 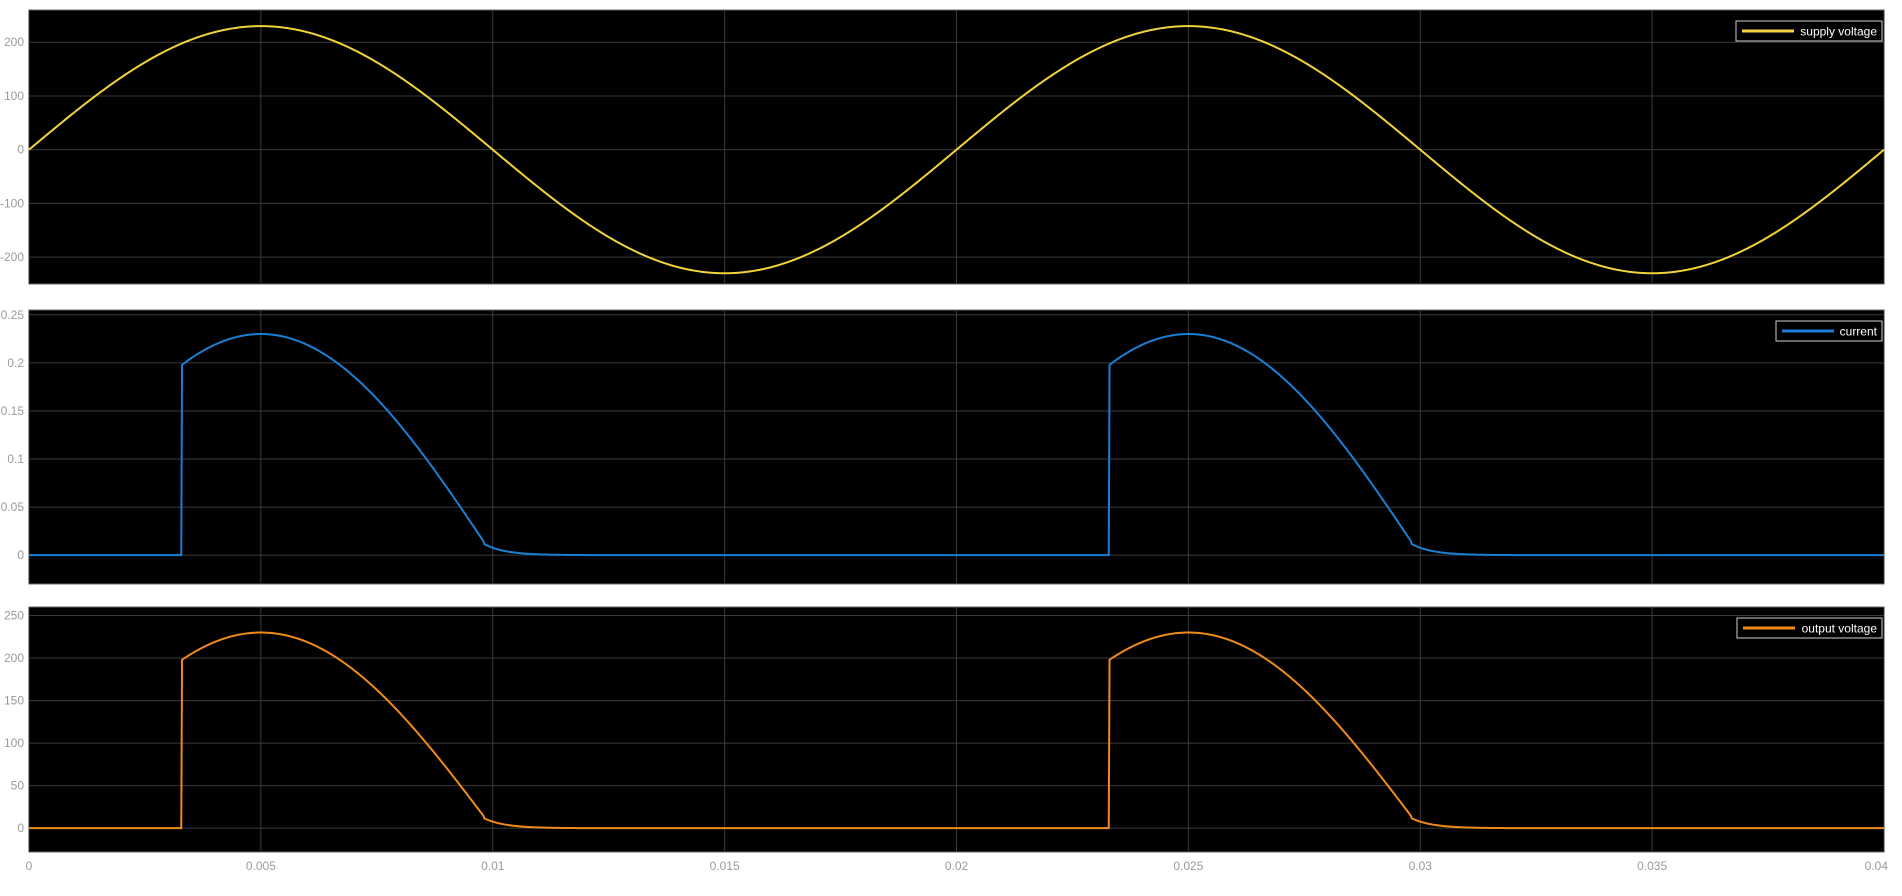 I want to click on x-tick-label: 0.04, so click(x=1877, y=866).